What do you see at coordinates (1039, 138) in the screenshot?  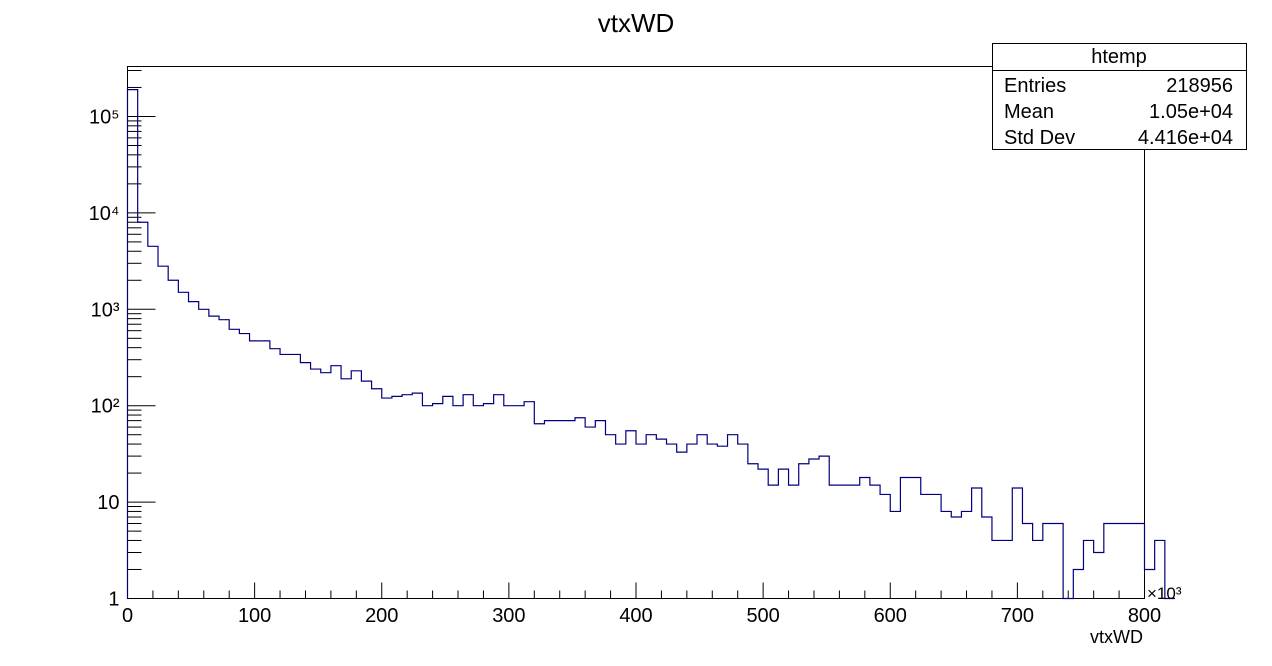 I see `stats-stddev-label: Std Dev` at bounding box center [1039, 138].